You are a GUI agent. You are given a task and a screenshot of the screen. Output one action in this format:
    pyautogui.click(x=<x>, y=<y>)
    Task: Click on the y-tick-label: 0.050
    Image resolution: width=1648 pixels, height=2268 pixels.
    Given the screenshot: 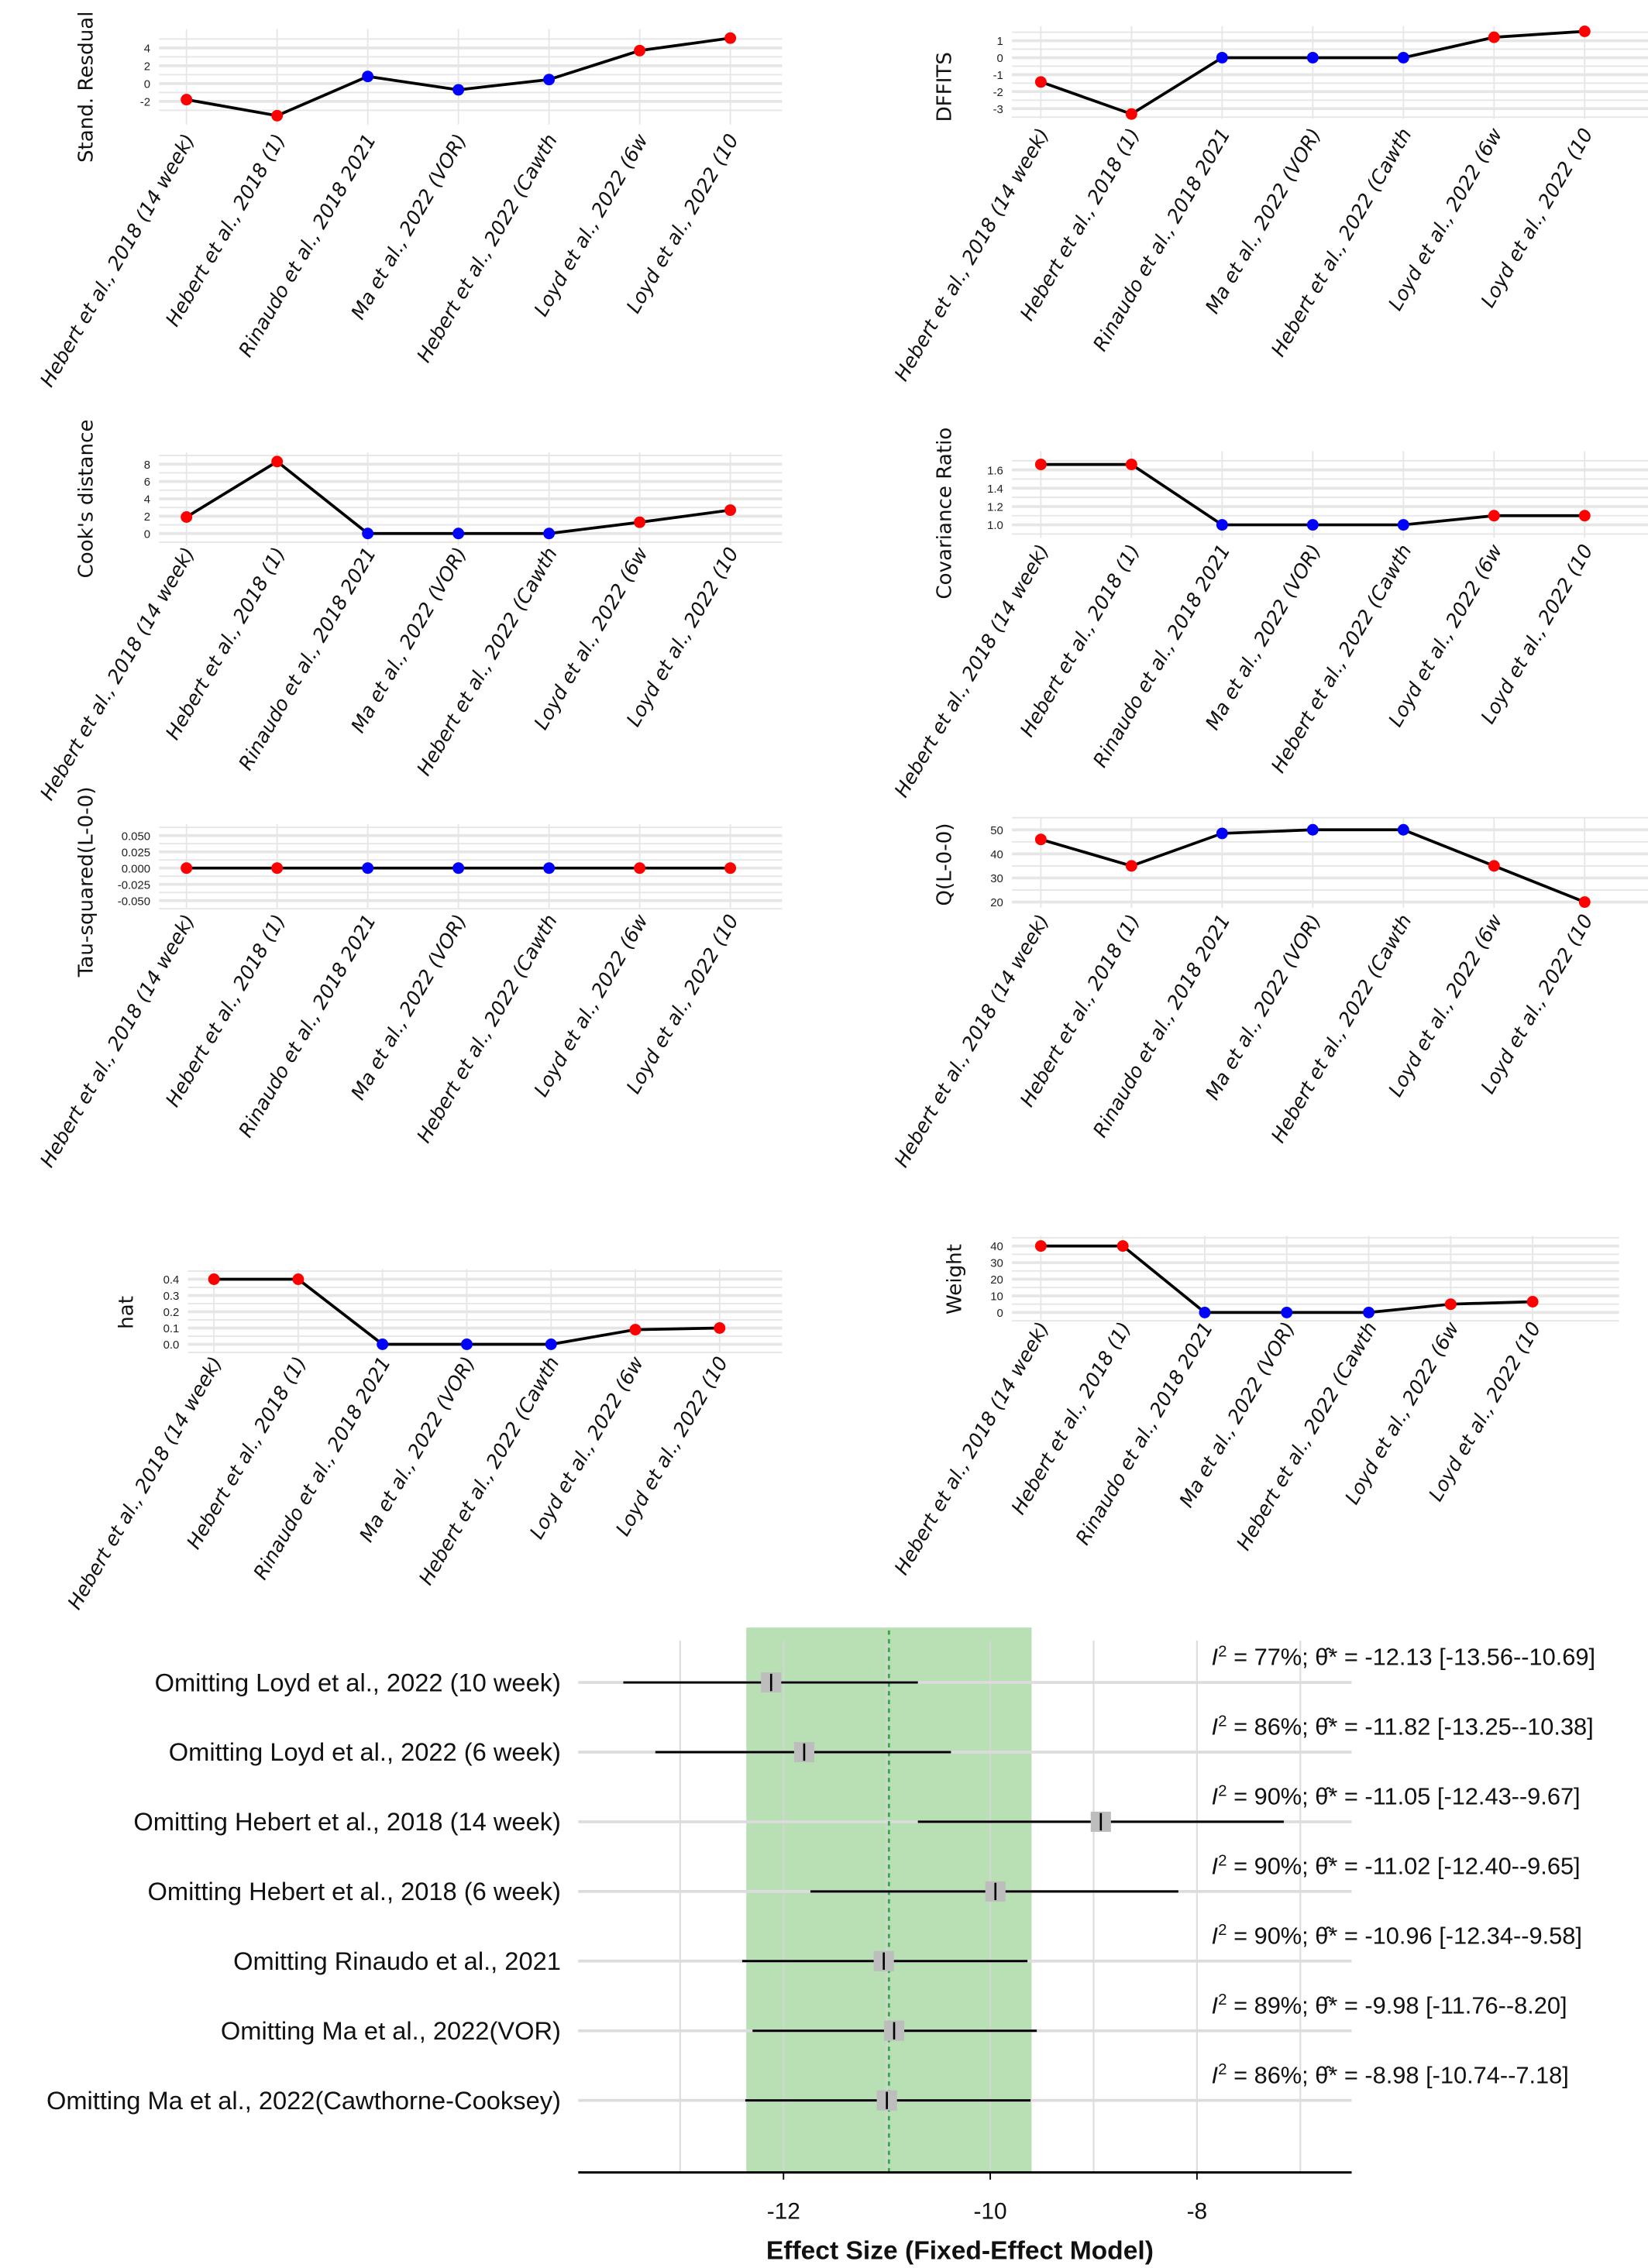 What is the action you would take?
    pyautogui.click(x=136, y=836)
    